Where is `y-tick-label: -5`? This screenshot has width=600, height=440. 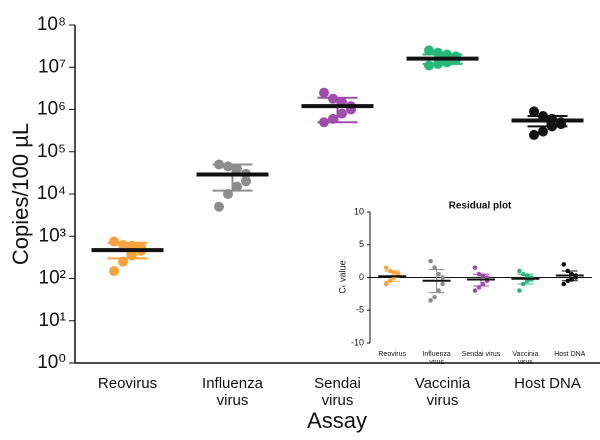 y-tick-label: -5 is located at coordinates (360, 310).